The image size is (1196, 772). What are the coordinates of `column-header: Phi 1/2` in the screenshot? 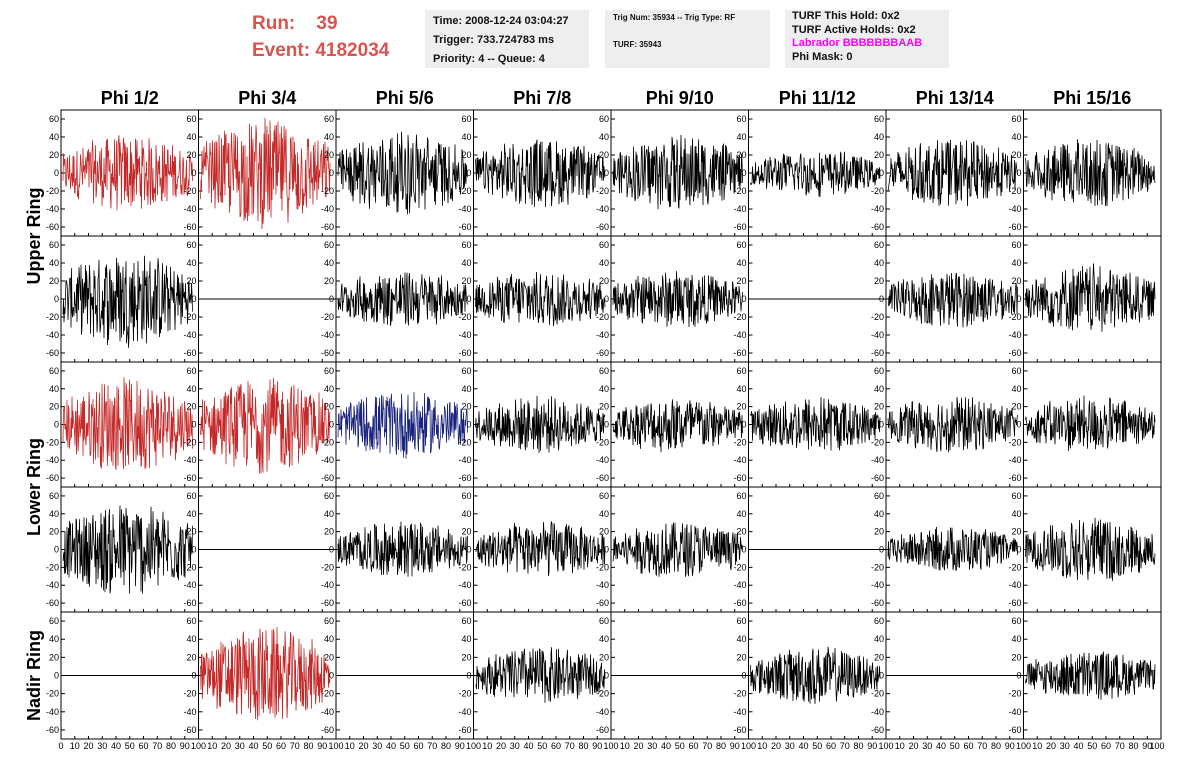 It's located at (130, 98).